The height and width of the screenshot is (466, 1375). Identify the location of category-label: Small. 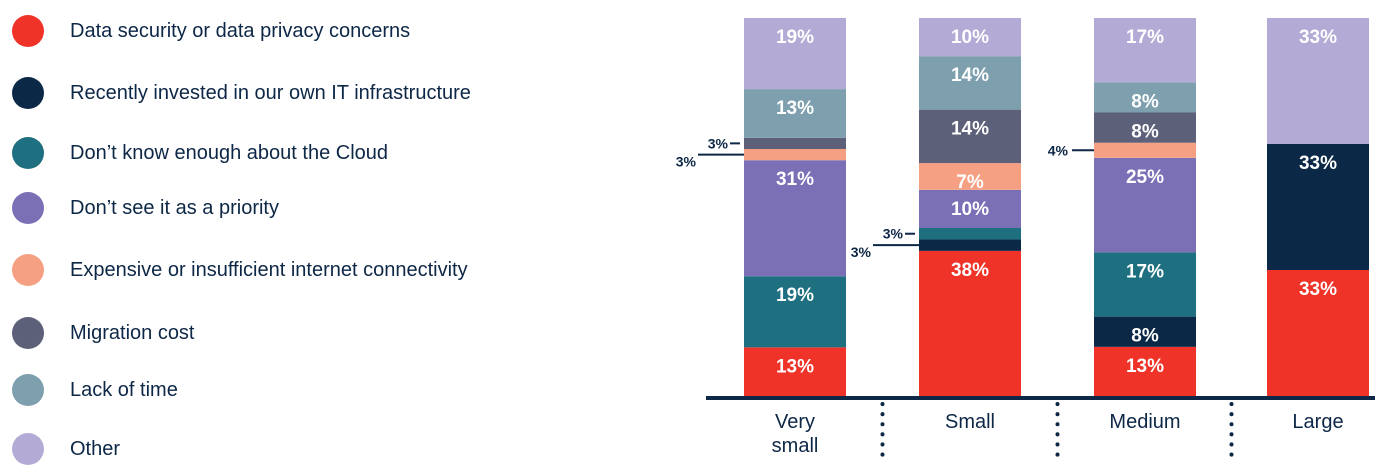
(970, 422).